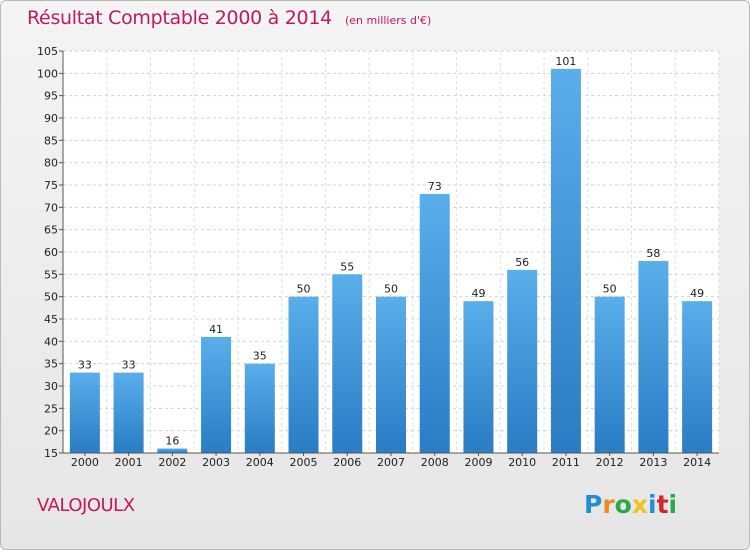 The height and width of the screenshot is (550, 750). I want to click on y-tick-label: 25, so click(51, 408).